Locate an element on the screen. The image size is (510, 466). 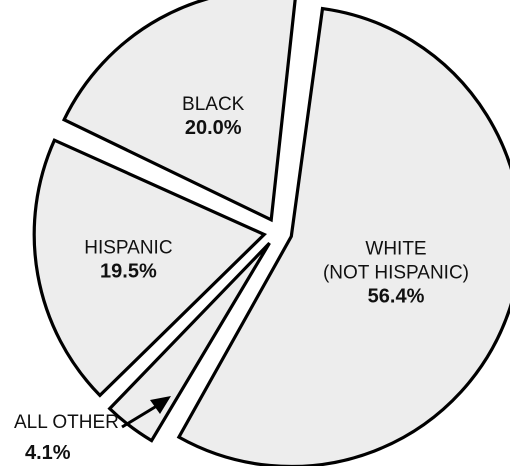
pie-slice-all-other is located at coordinates (189, 342).